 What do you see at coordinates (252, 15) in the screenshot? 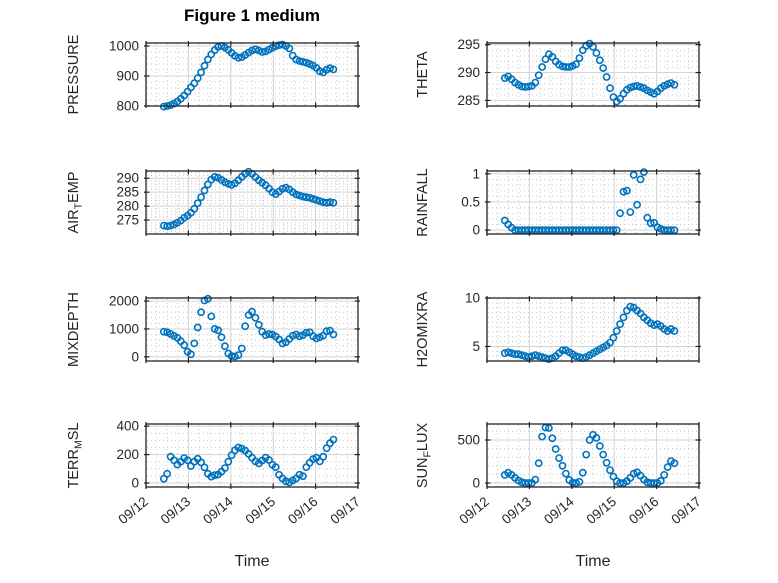
I see `figure-title: Figure 1 medium` at bounding box center [252, 15].